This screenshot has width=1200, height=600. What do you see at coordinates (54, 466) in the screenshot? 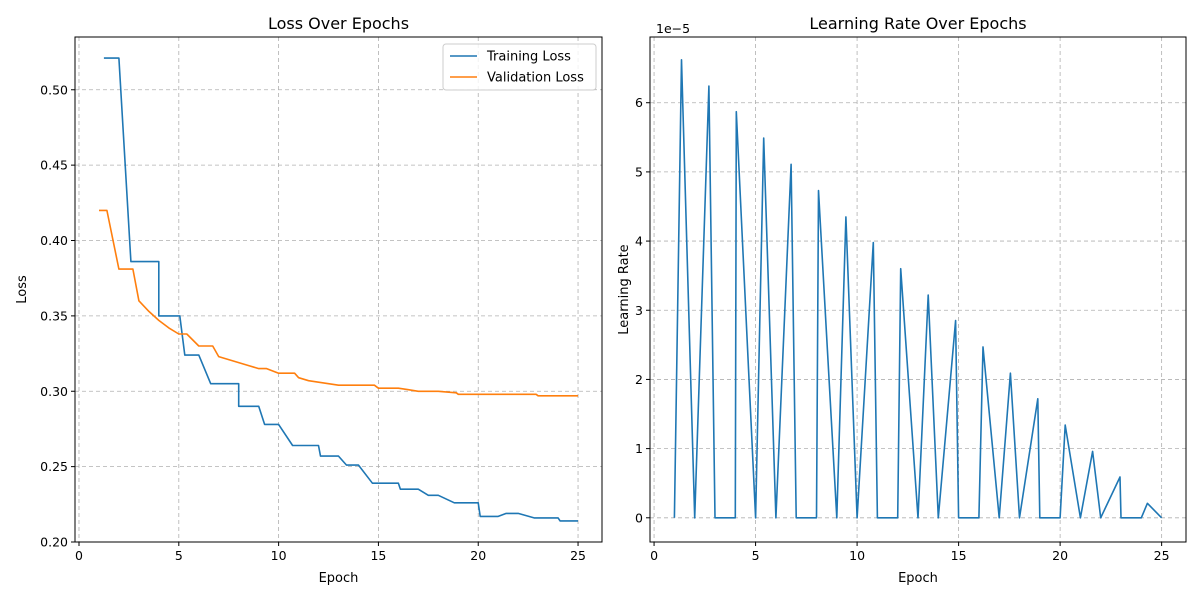
I see `y-tick-label: 0.25` at bounding box center [54, 466].